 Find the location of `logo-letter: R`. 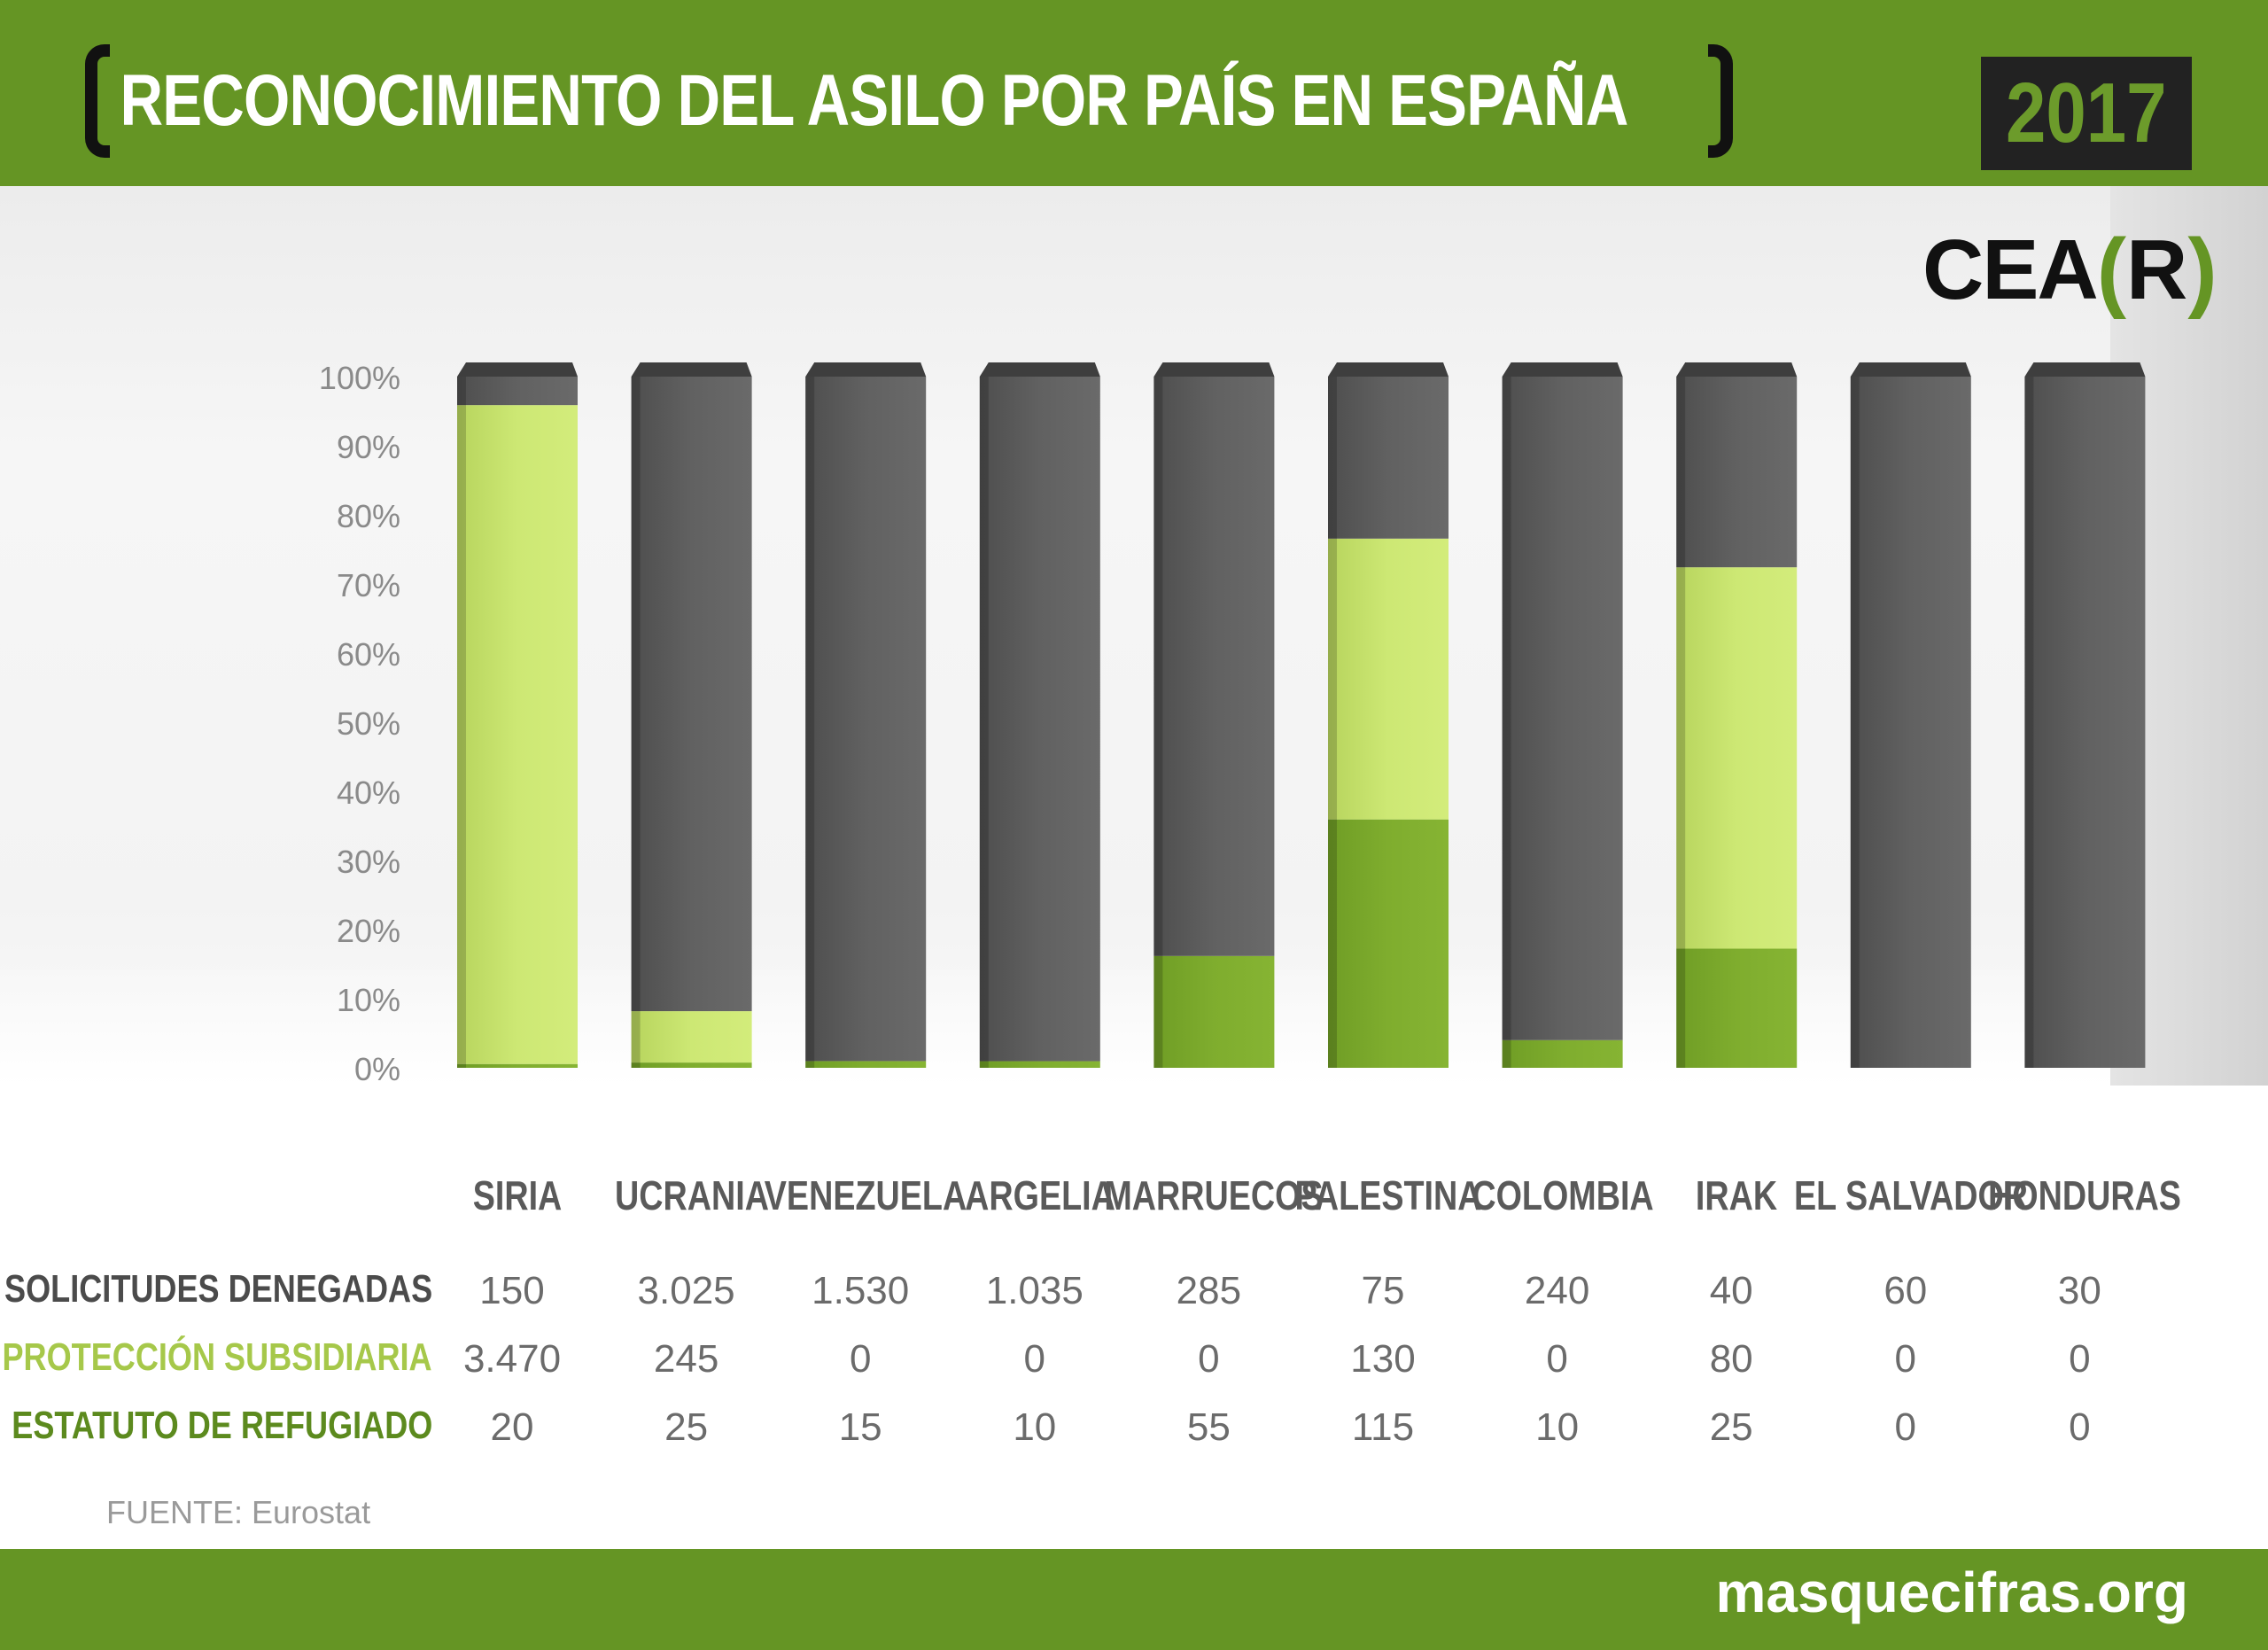

logo-letter: R is located at coordinates (2157, 269).